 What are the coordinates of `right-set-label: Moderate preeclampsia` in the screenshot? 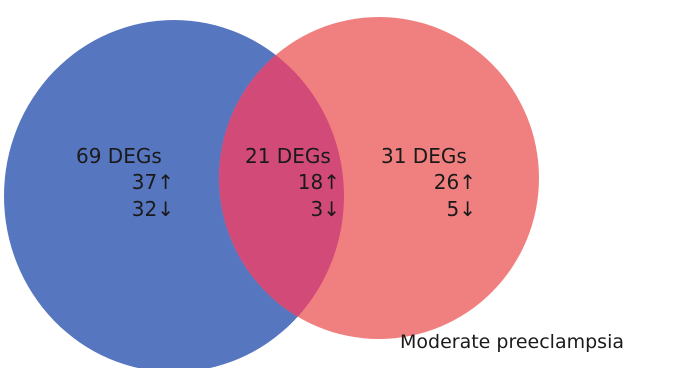 It's located at (512, 342).